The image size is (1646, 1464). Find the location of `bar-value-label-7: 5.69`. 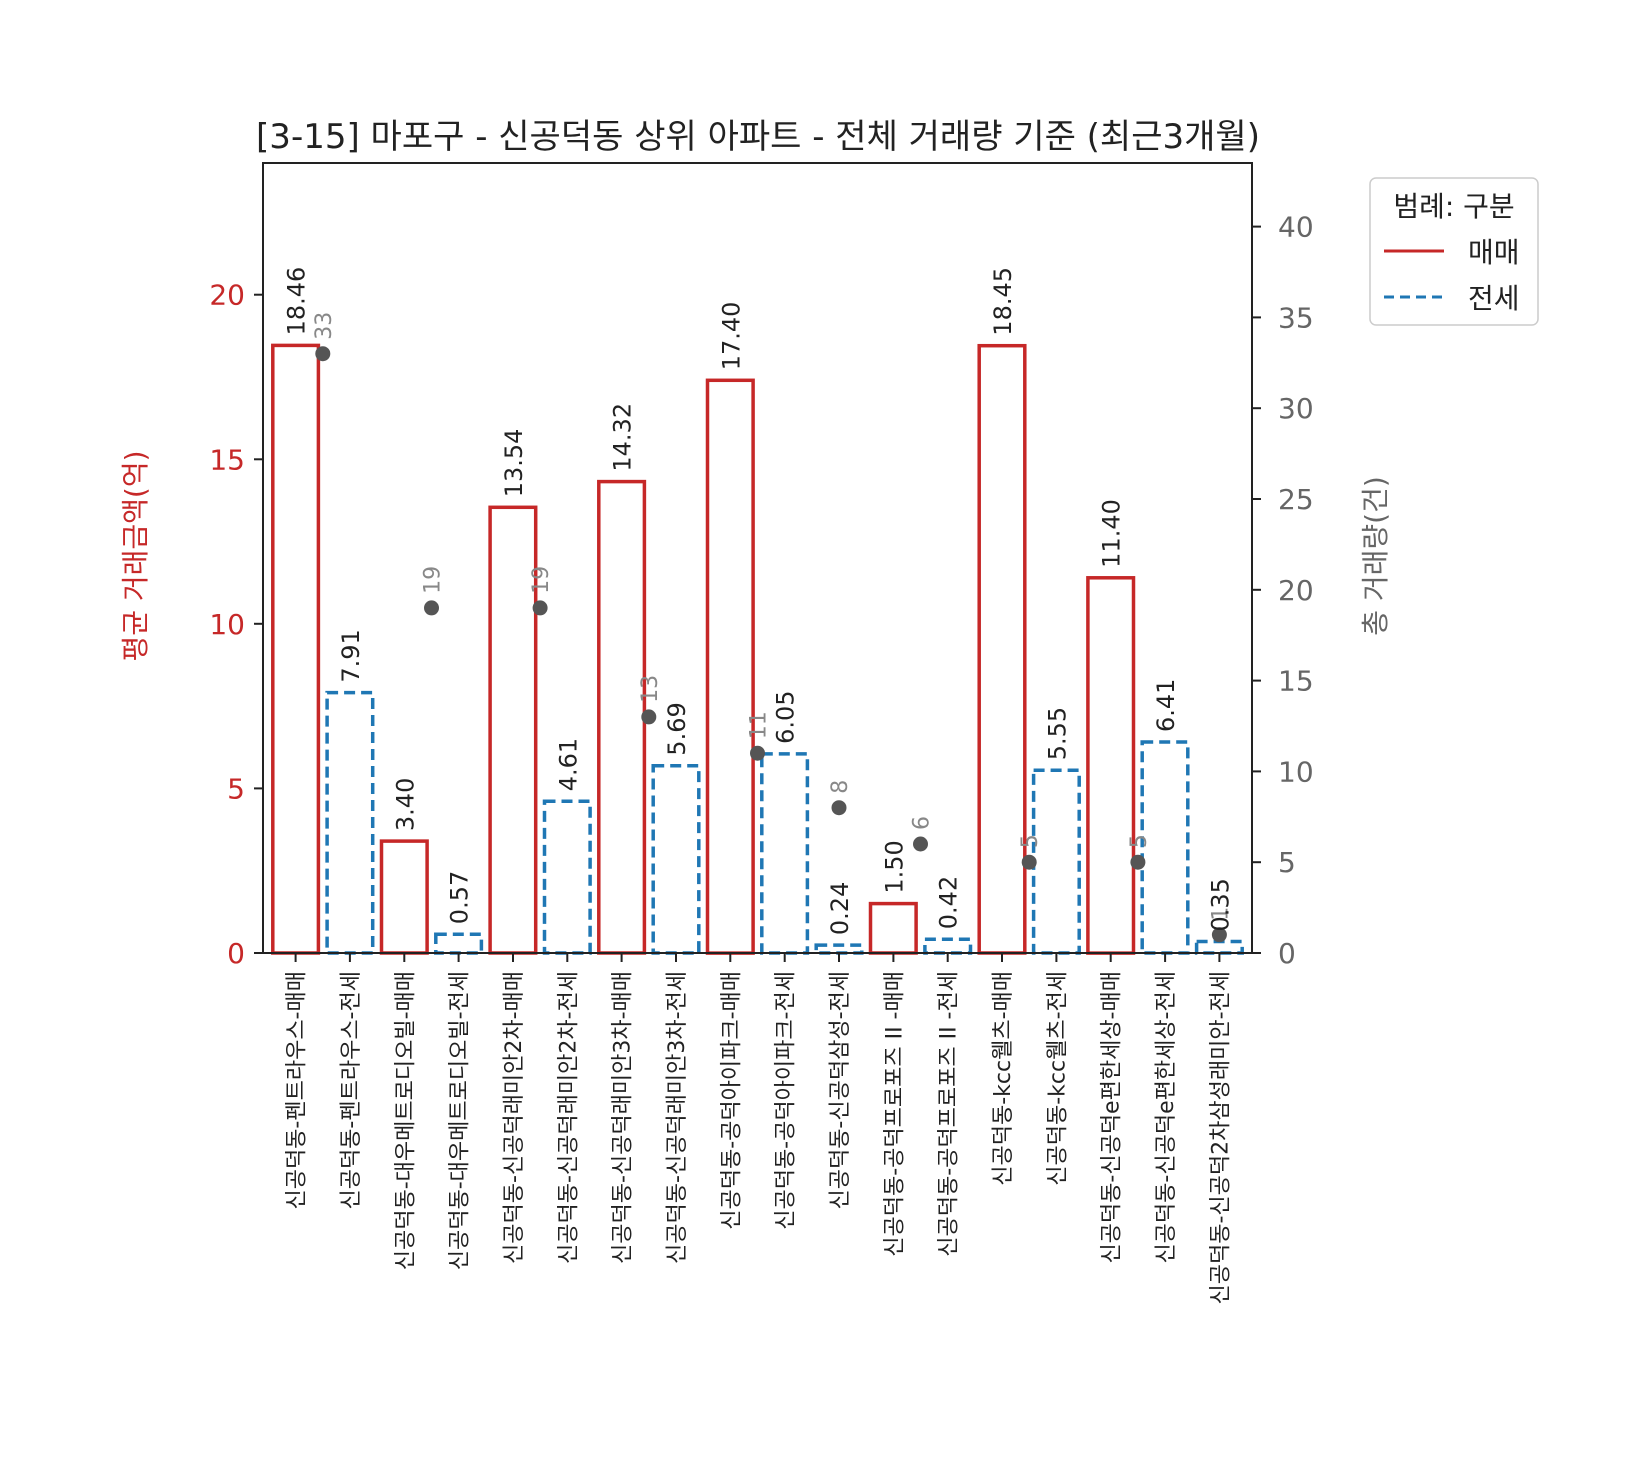

bar-value-label-7: 5.69 is located at coordinates (677, 728).